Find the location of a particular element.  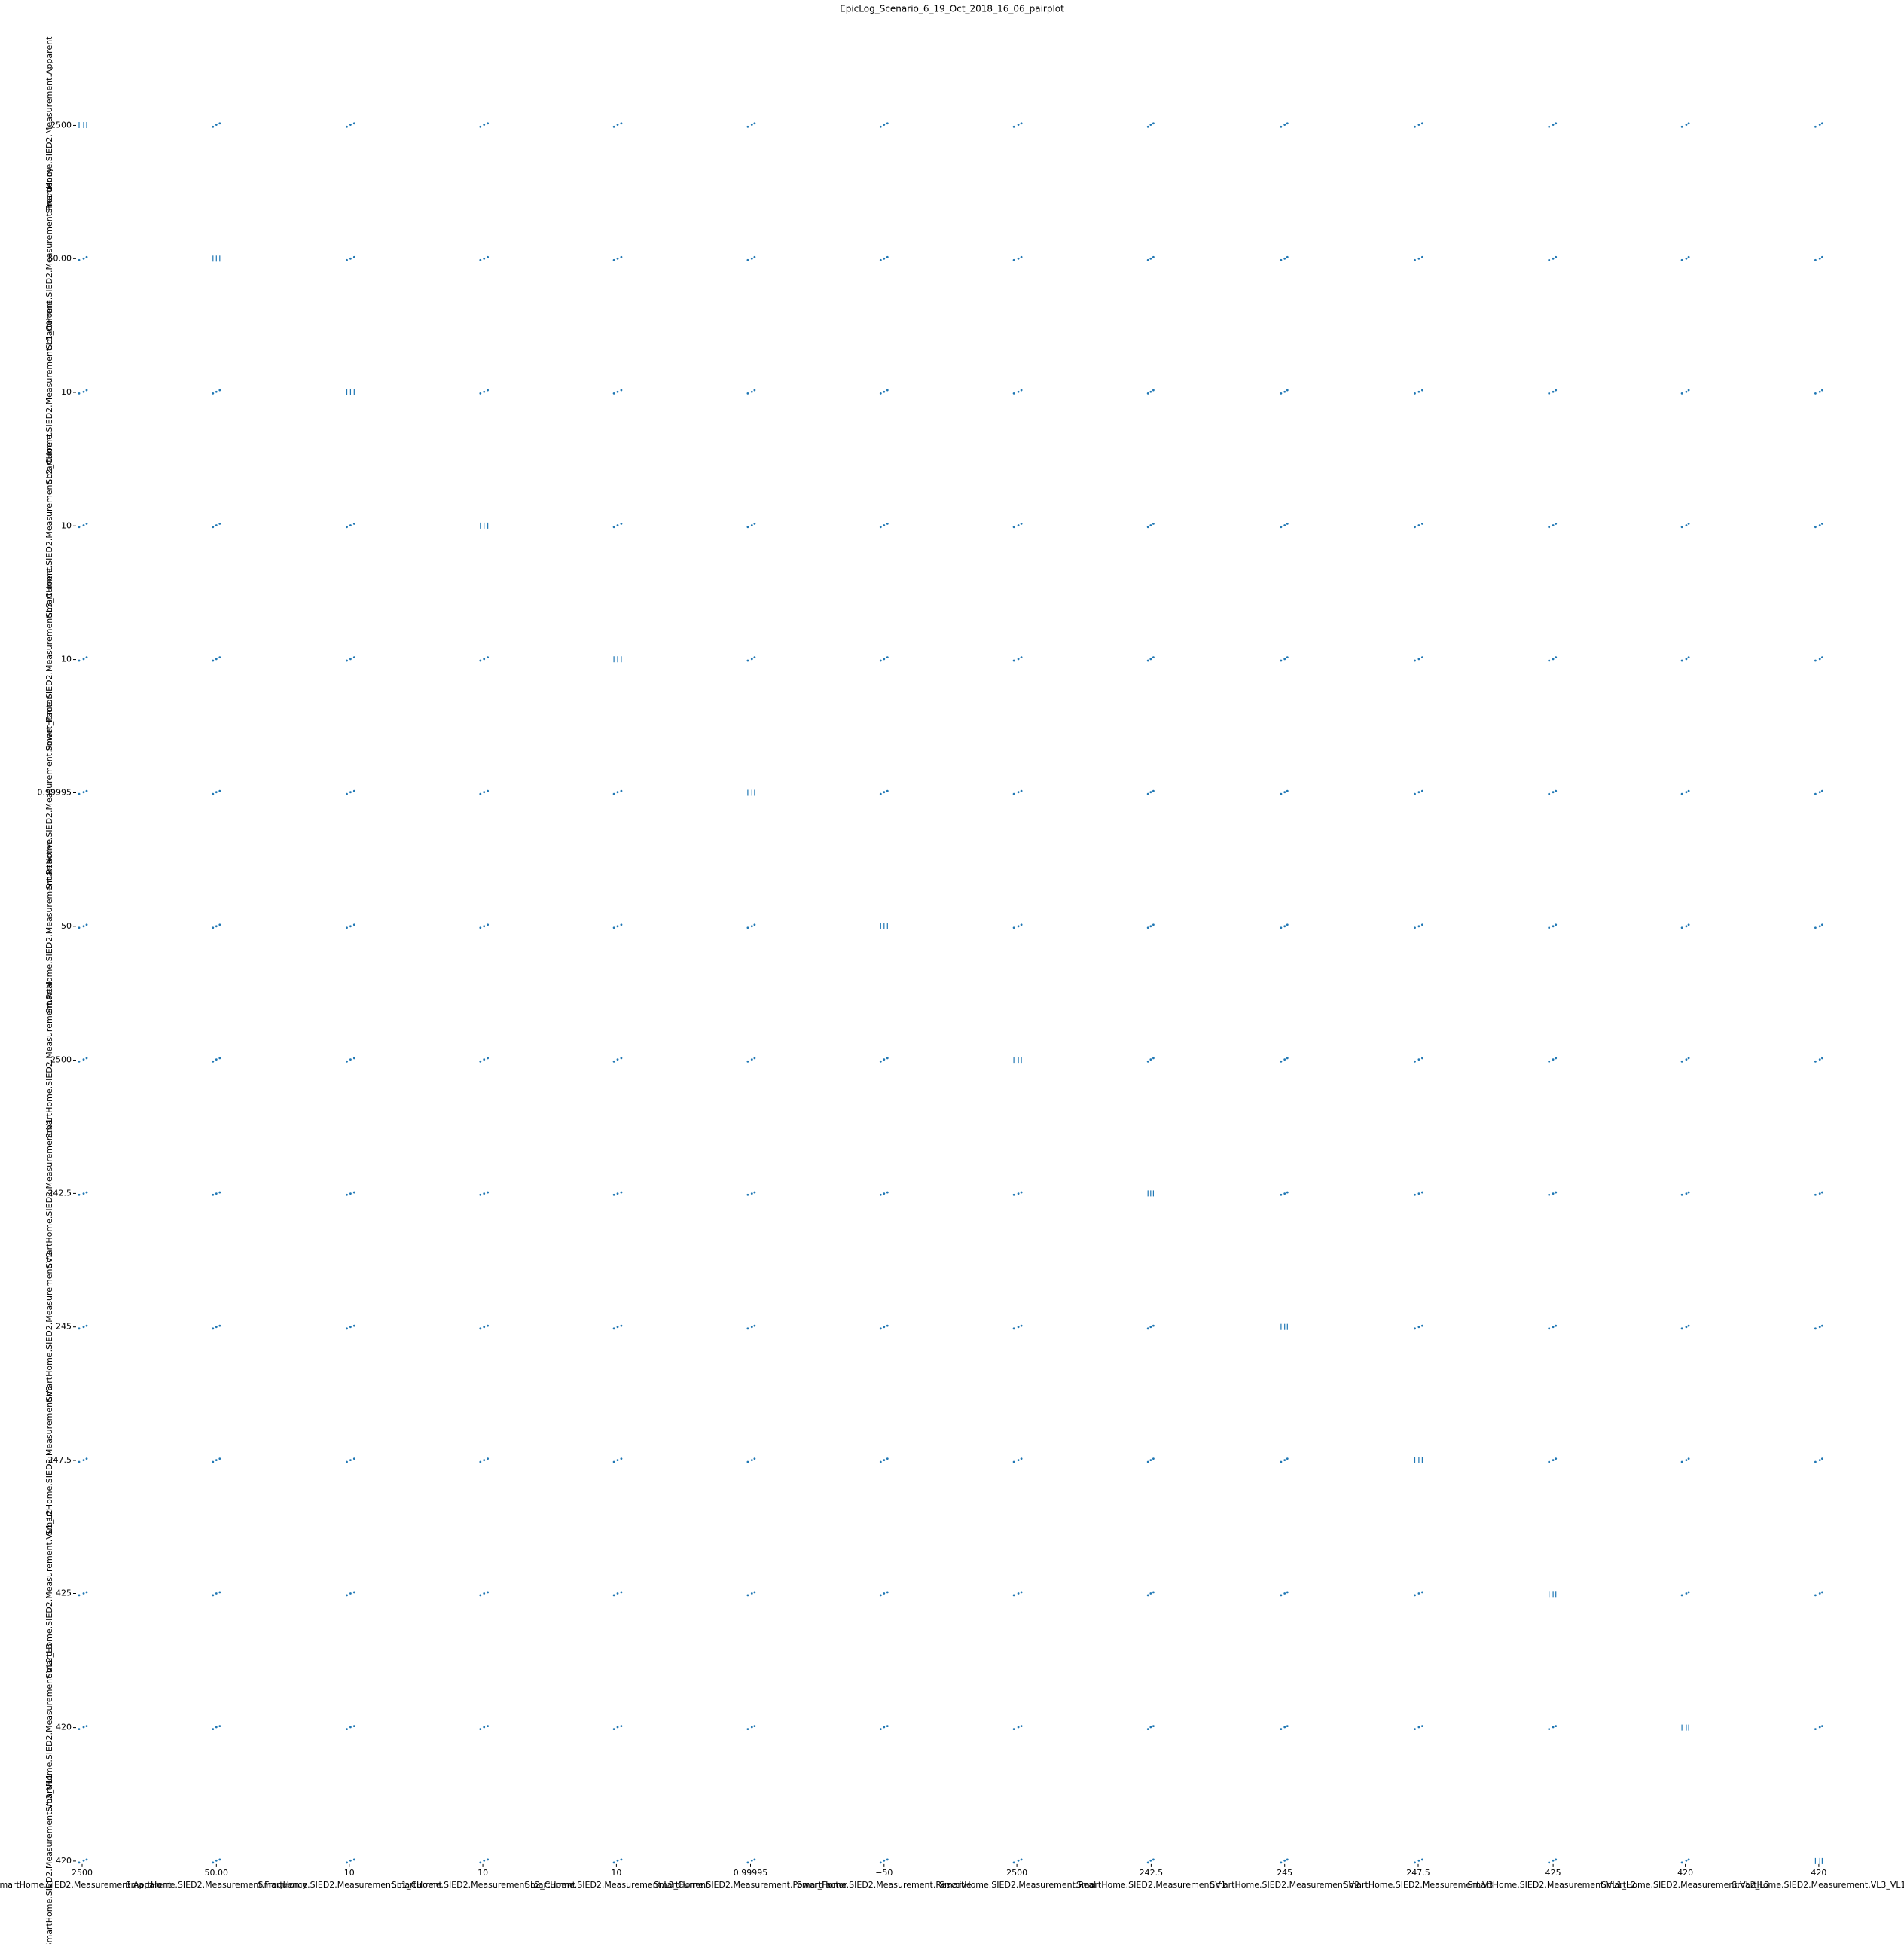

y-tick-label: 247.5 is located at coordinates (60, 1460).